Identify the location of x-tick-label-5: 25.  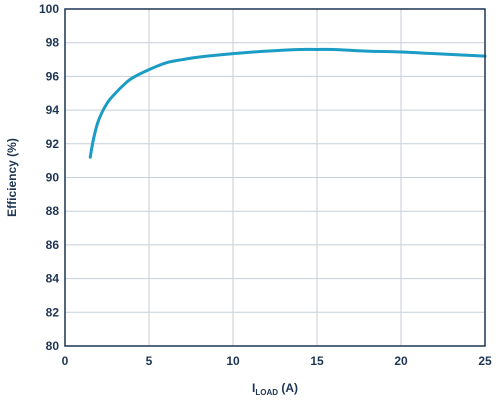
(485, 361).